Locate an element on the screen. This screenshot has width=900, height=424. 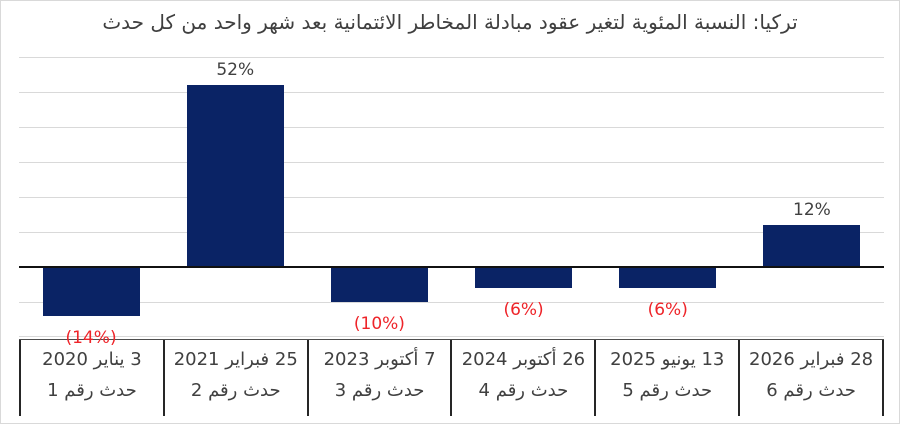
category-event-number: حدث رقم 5 is located at coordinates (667, 390).